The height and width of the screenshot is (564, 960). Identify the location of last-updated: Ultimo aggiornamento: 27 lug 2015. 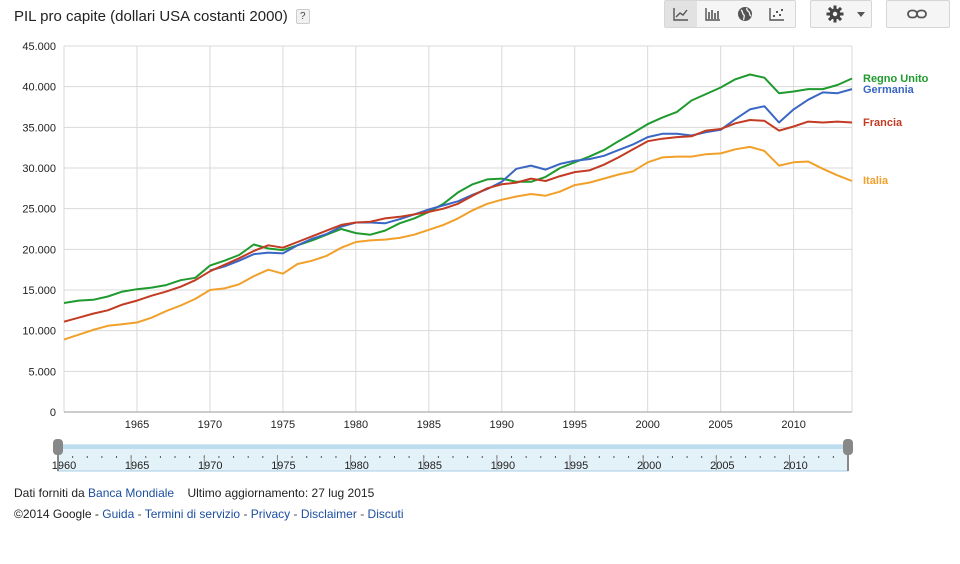
(281, 493).